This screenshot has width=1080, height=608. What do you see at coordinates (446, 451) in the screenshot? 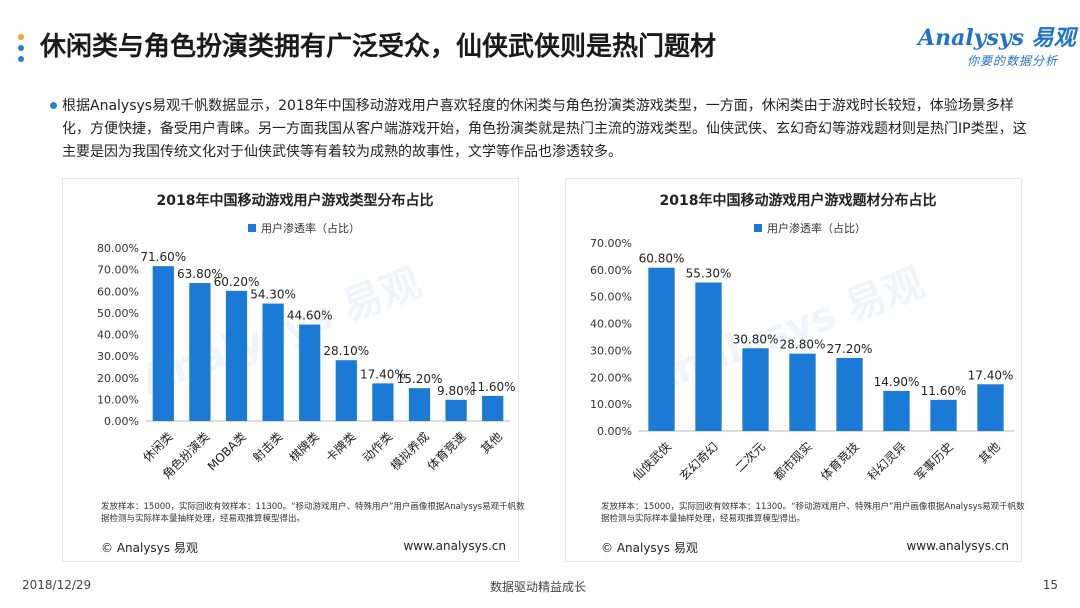
I see `x-category-label: 体育竞速` at bounding box center [446, 451].